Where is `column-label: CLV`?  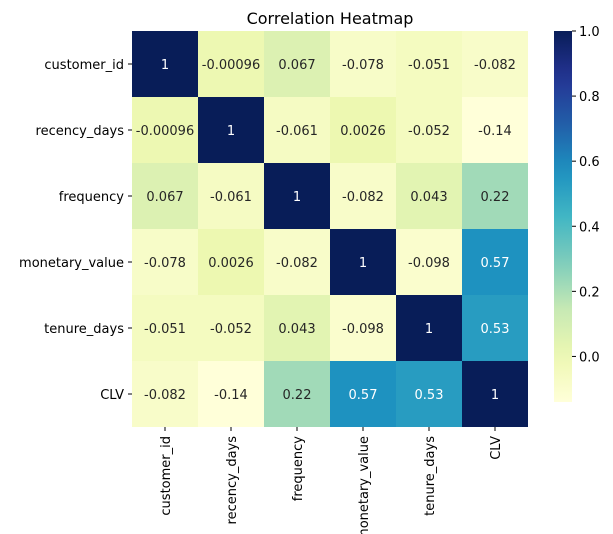
column-label: CLV is located at coordinates (496, 448).